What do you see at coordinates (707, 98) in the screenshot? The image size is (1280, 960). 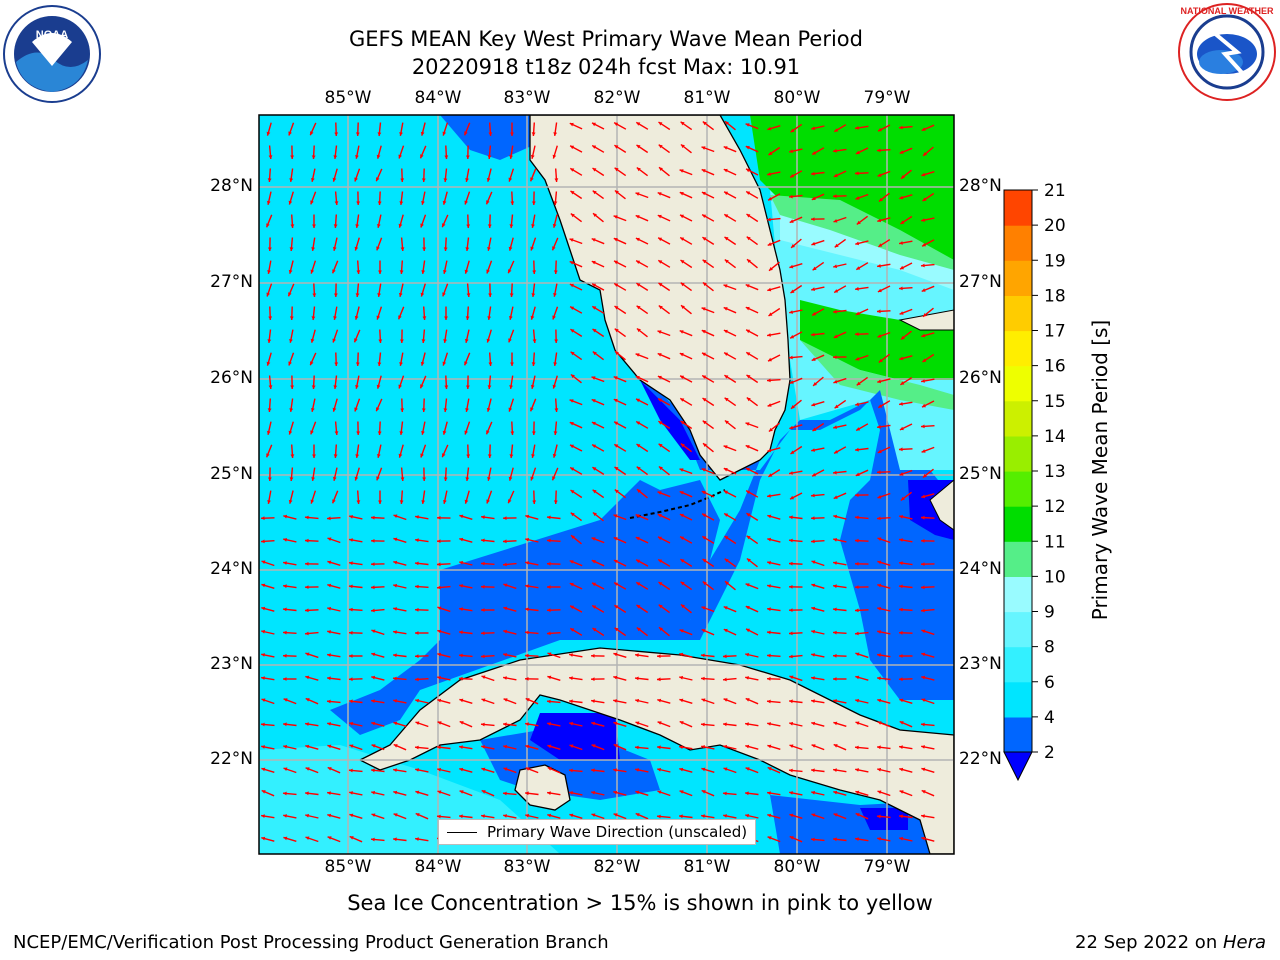 I see `lon-label-top: 81°W` at bounding box center [707, 98].